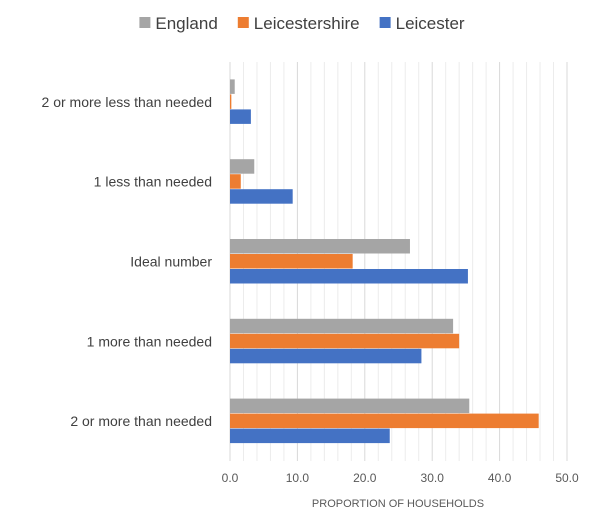 The width and height of the screenshot is (595, 530). Describe the element at coordinates (141, 421) in the screenshot. I see `category-label: 2 or more than needed` at that location.